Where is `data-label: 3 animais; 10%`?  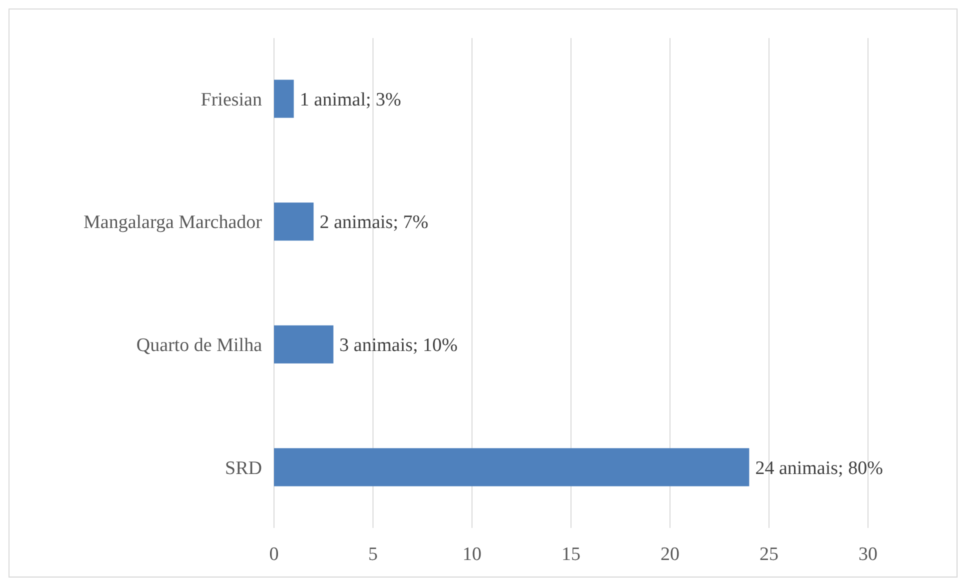 data-label: 3 animais; 10% is located at coordinates (398, 345).